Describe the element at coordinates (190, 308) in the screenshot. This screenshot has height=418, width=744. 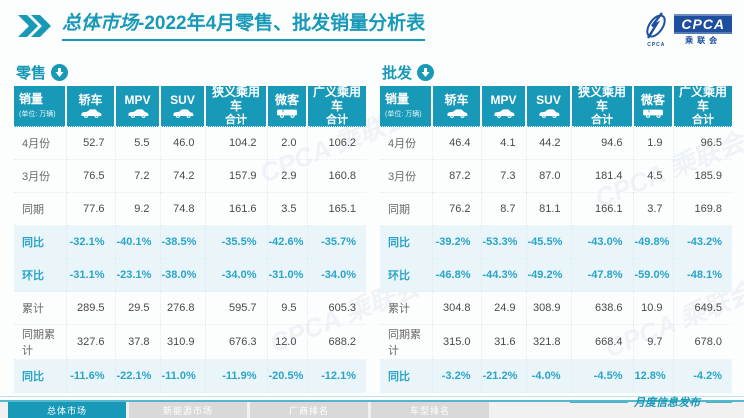
I see `table-row: 累计 289.5 29.5 276.8 595.7 9.5 605.3` at that location.